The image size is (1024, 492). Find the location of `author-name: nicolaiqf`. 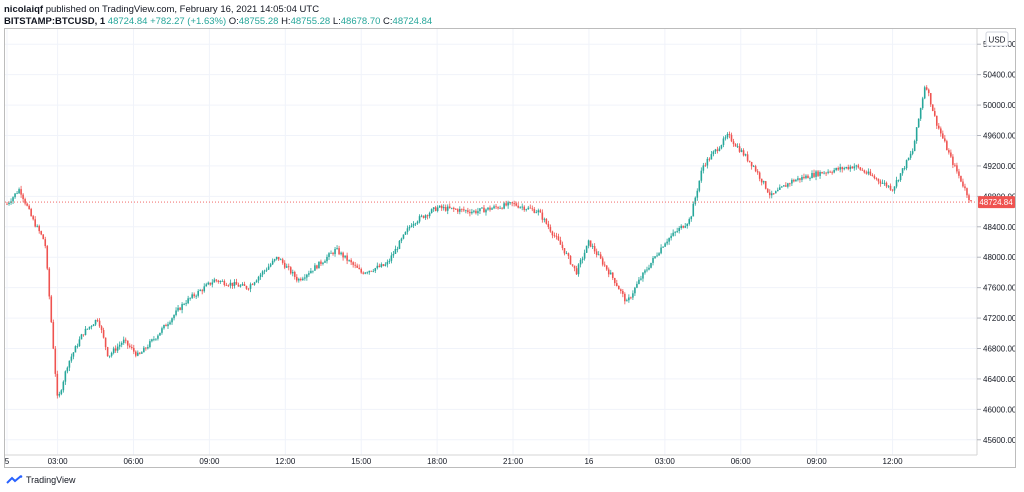

author-name: nicolaiqf is located at coordinates (24, 9).